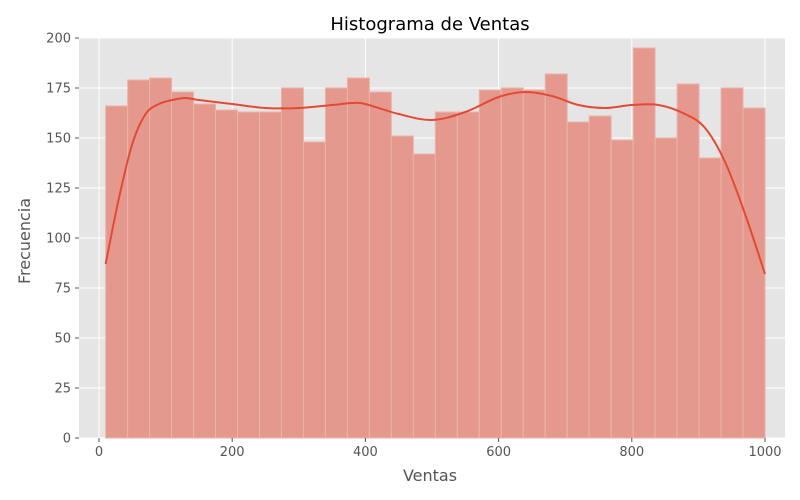  Describe the element at coordinates (631, 452) in the screenshot. I see `x-tick-label: 800` at that location.